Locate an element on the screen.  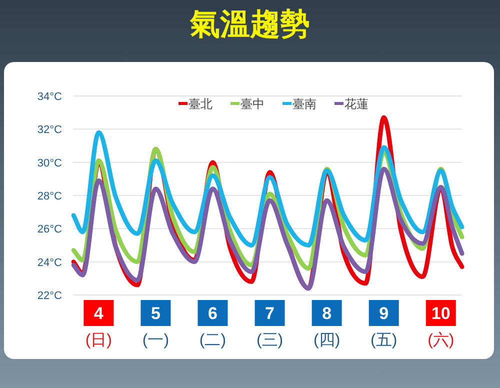
x-tick-label: 6 (二) is located at coordinates (212, 326).